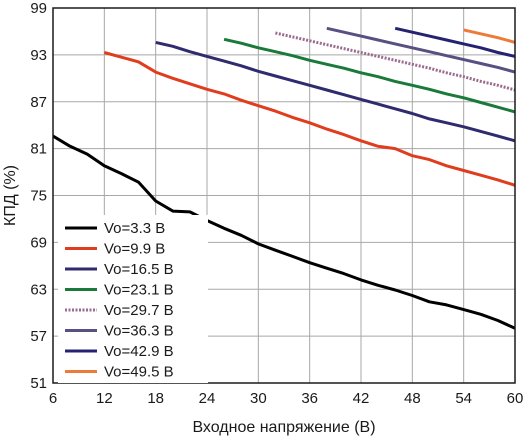 Image resolution: width=525 pixels, height=440 pixels. Describe the element at coordinates (38, 336) in the screenshot. I see `y-tick-label: 57` at that location.